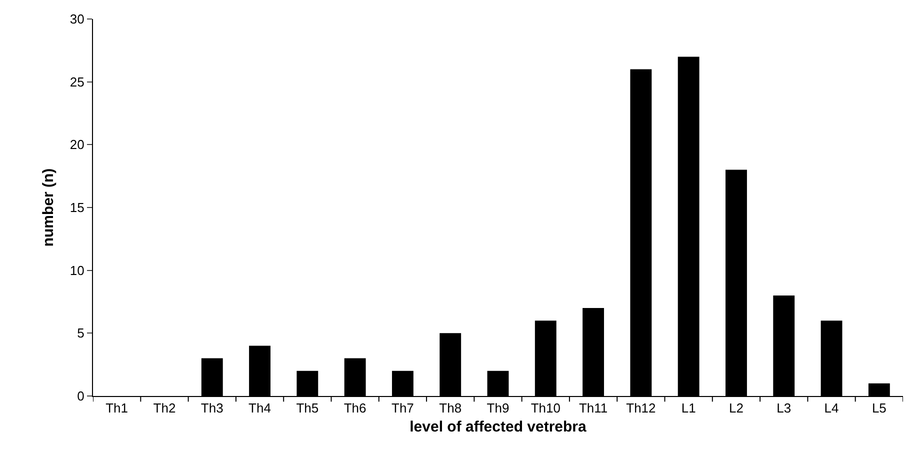  I want to click on x-tick-label: Th4, so click(259, 408).